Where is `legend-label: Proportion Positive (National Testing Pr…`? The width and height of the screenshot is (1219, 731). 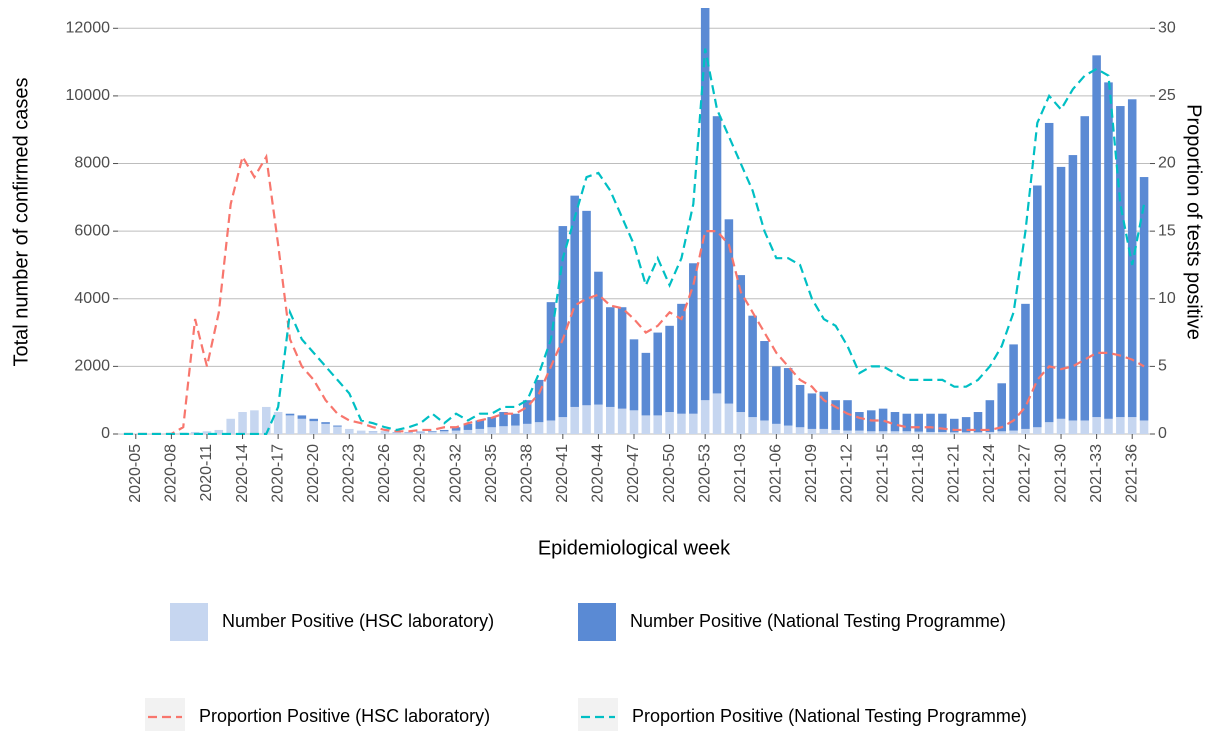 legend-label: Proportion Positive (National Testing Pr… is located at coordinates (829, 716).